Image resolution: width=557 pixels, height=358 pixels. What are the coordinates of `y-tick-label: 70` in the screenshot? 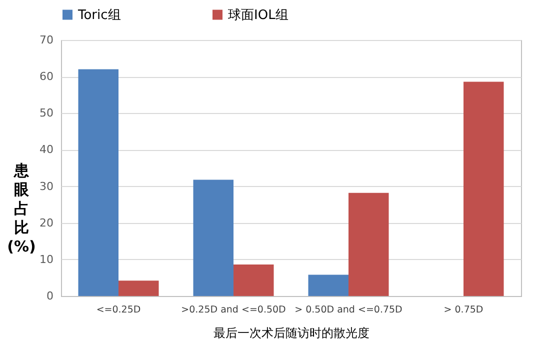 It's located at (47, 40).